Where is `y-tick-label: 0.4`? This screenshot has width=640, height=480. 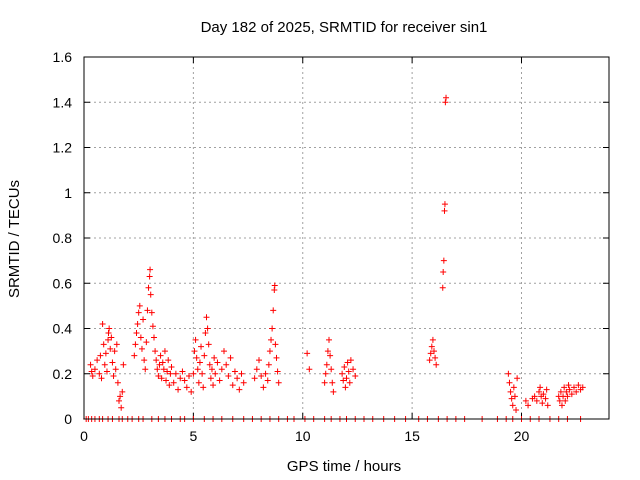 y-tick-label: 0.4 is located at coordinates (63, 329).